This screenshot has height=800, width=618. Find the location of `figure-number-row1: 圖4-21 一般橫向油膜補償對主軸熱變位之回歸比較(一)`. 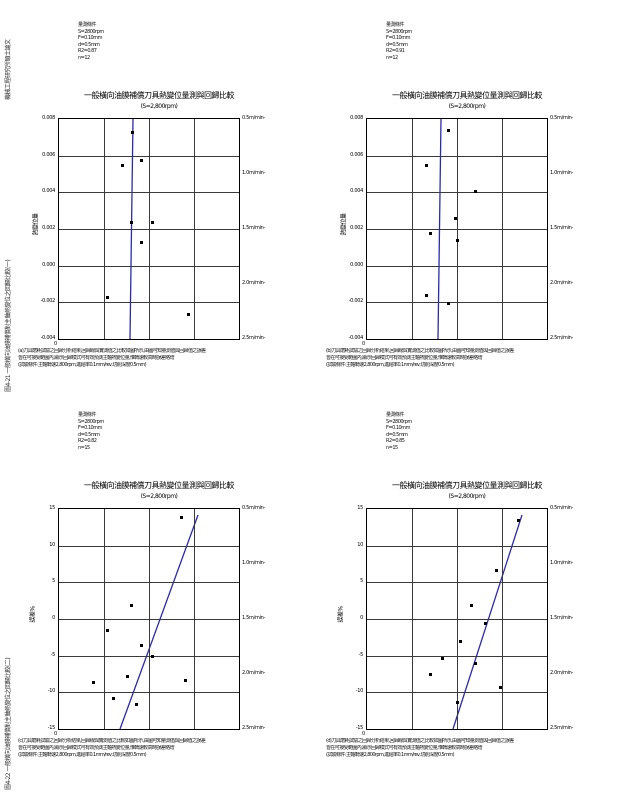

figure-number-row1: 圖4-21 一般橫向油膜補償對主軸熱變位之回歸比較(一) is located at coordinates (8, 325).